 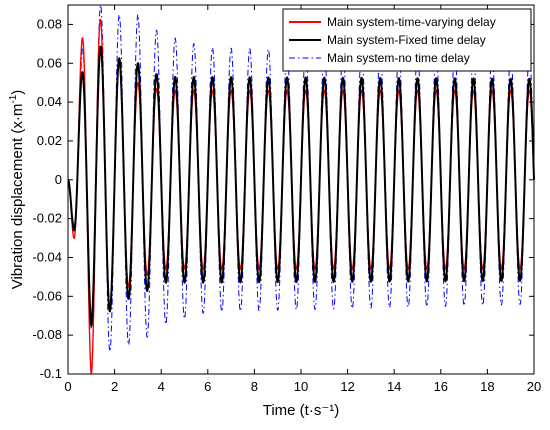 What do you see at coordinates (51, 373) in the screenshot?
I see `y-tick-label: -0.1` at bounding box center [51, 373].